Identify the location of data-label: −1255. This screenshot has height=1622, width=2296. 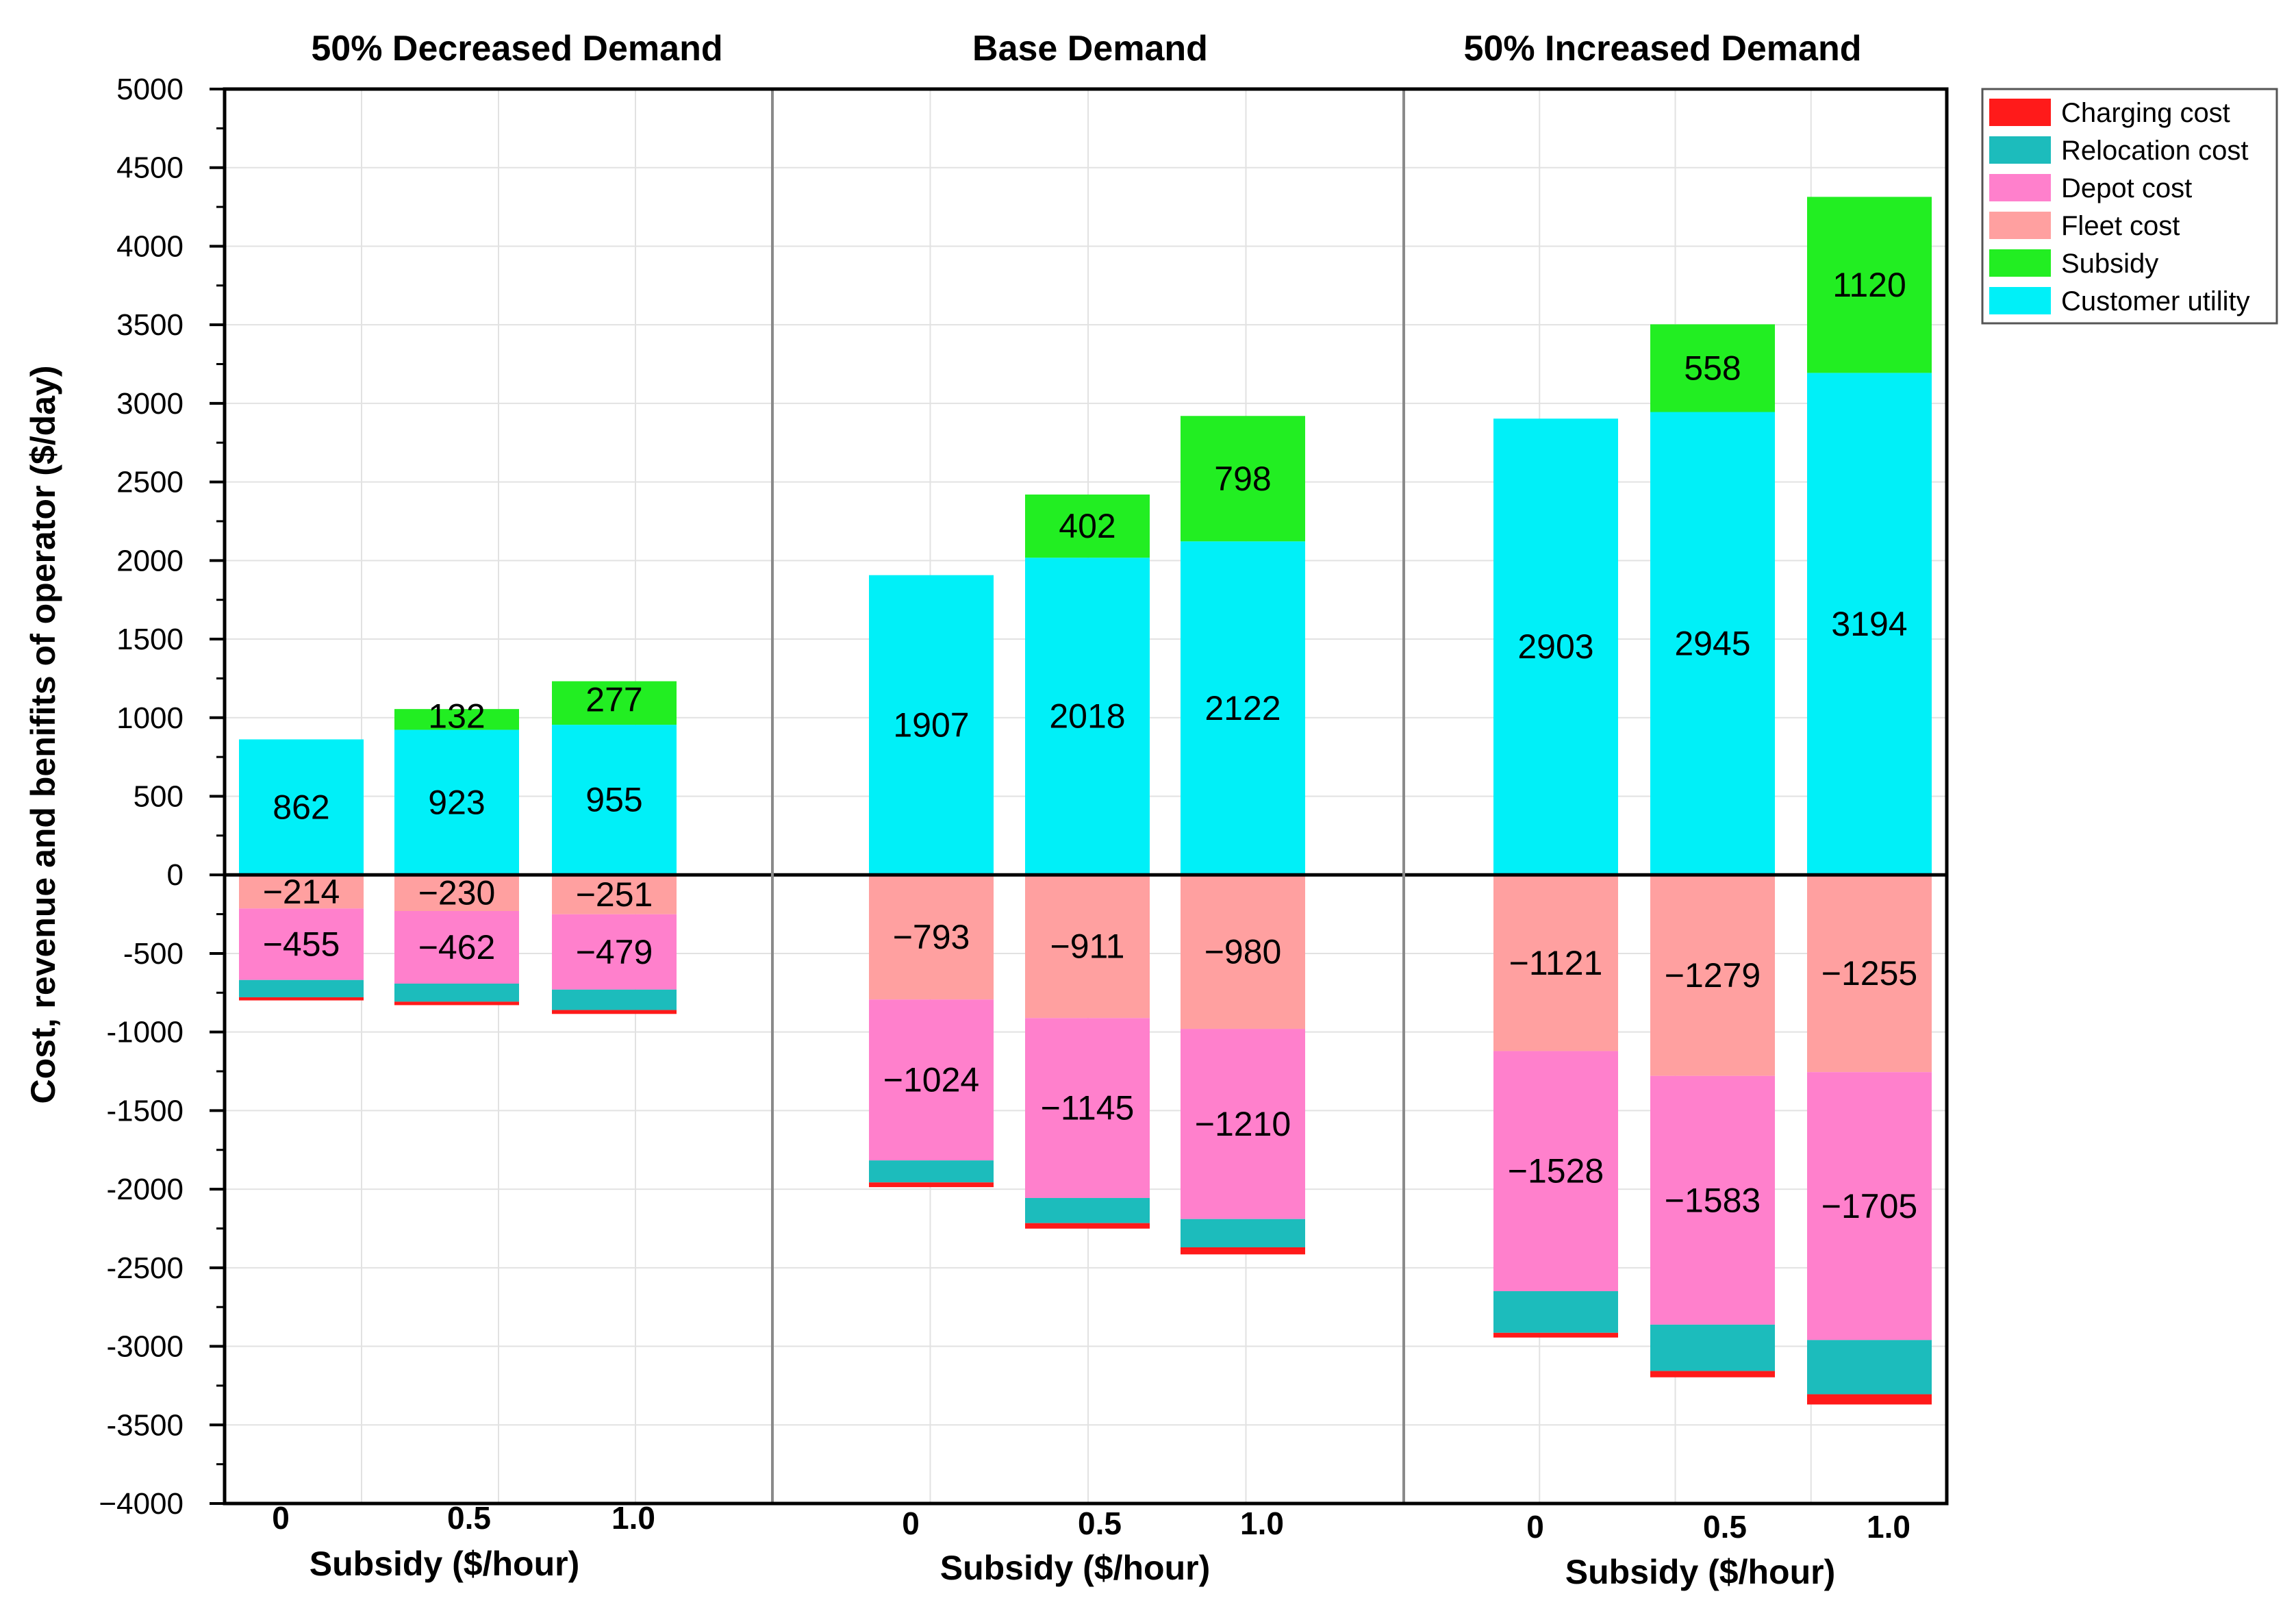
(1869, 973).